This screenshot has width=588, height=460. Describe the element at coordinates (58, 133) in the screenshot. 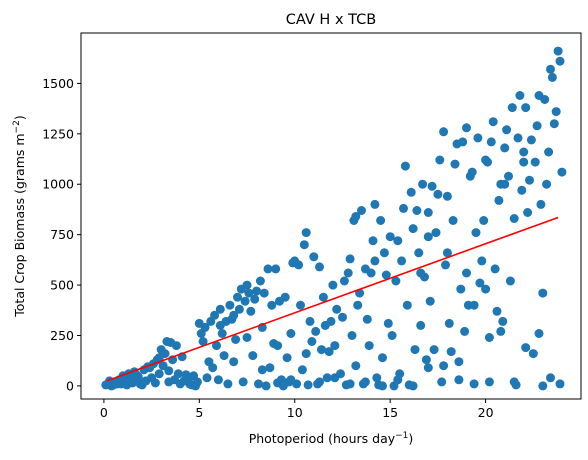

I see `y-tick-label-1250: 1250` at that location.